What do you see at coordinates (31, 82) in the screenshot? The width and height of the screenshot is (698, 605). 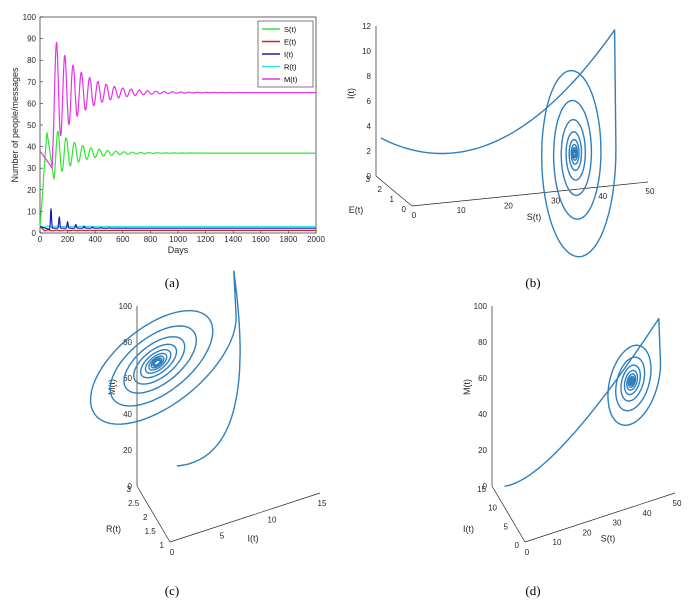 I see `y-tick-label: 70` at bounding box center [31, 82].